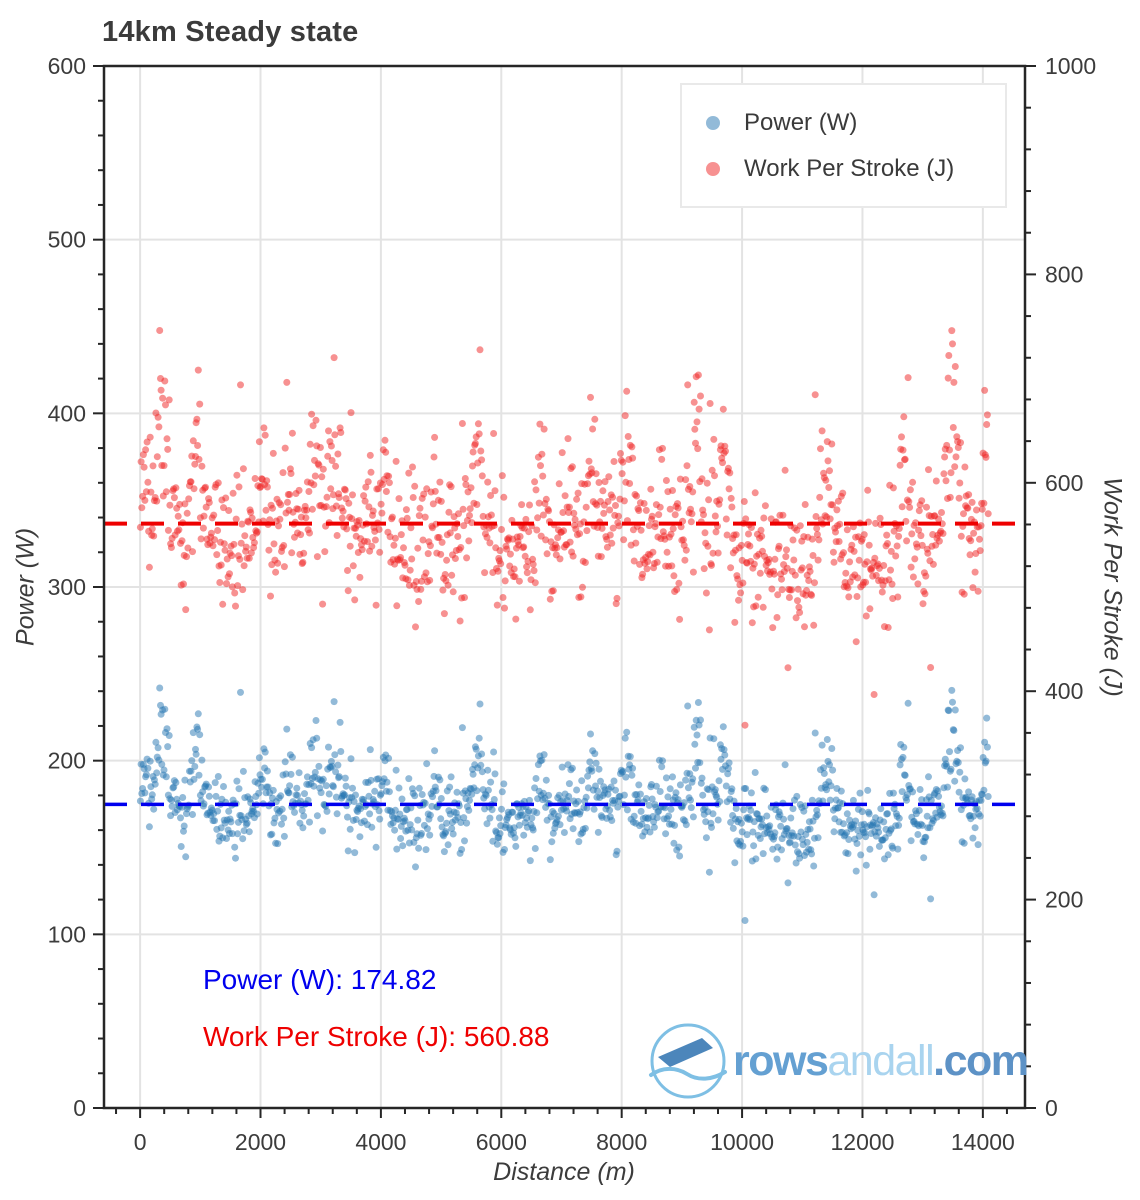  What do you see at coordinates (380, 1142) in the screenshot?
I see `x-tick-label: 4000` at bounding box center [380, 1142].